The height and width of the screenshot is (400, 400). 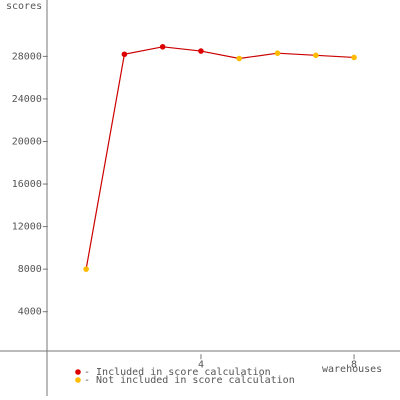 I want to click on y-tick-label: 24000, so click(x=27, y=99).